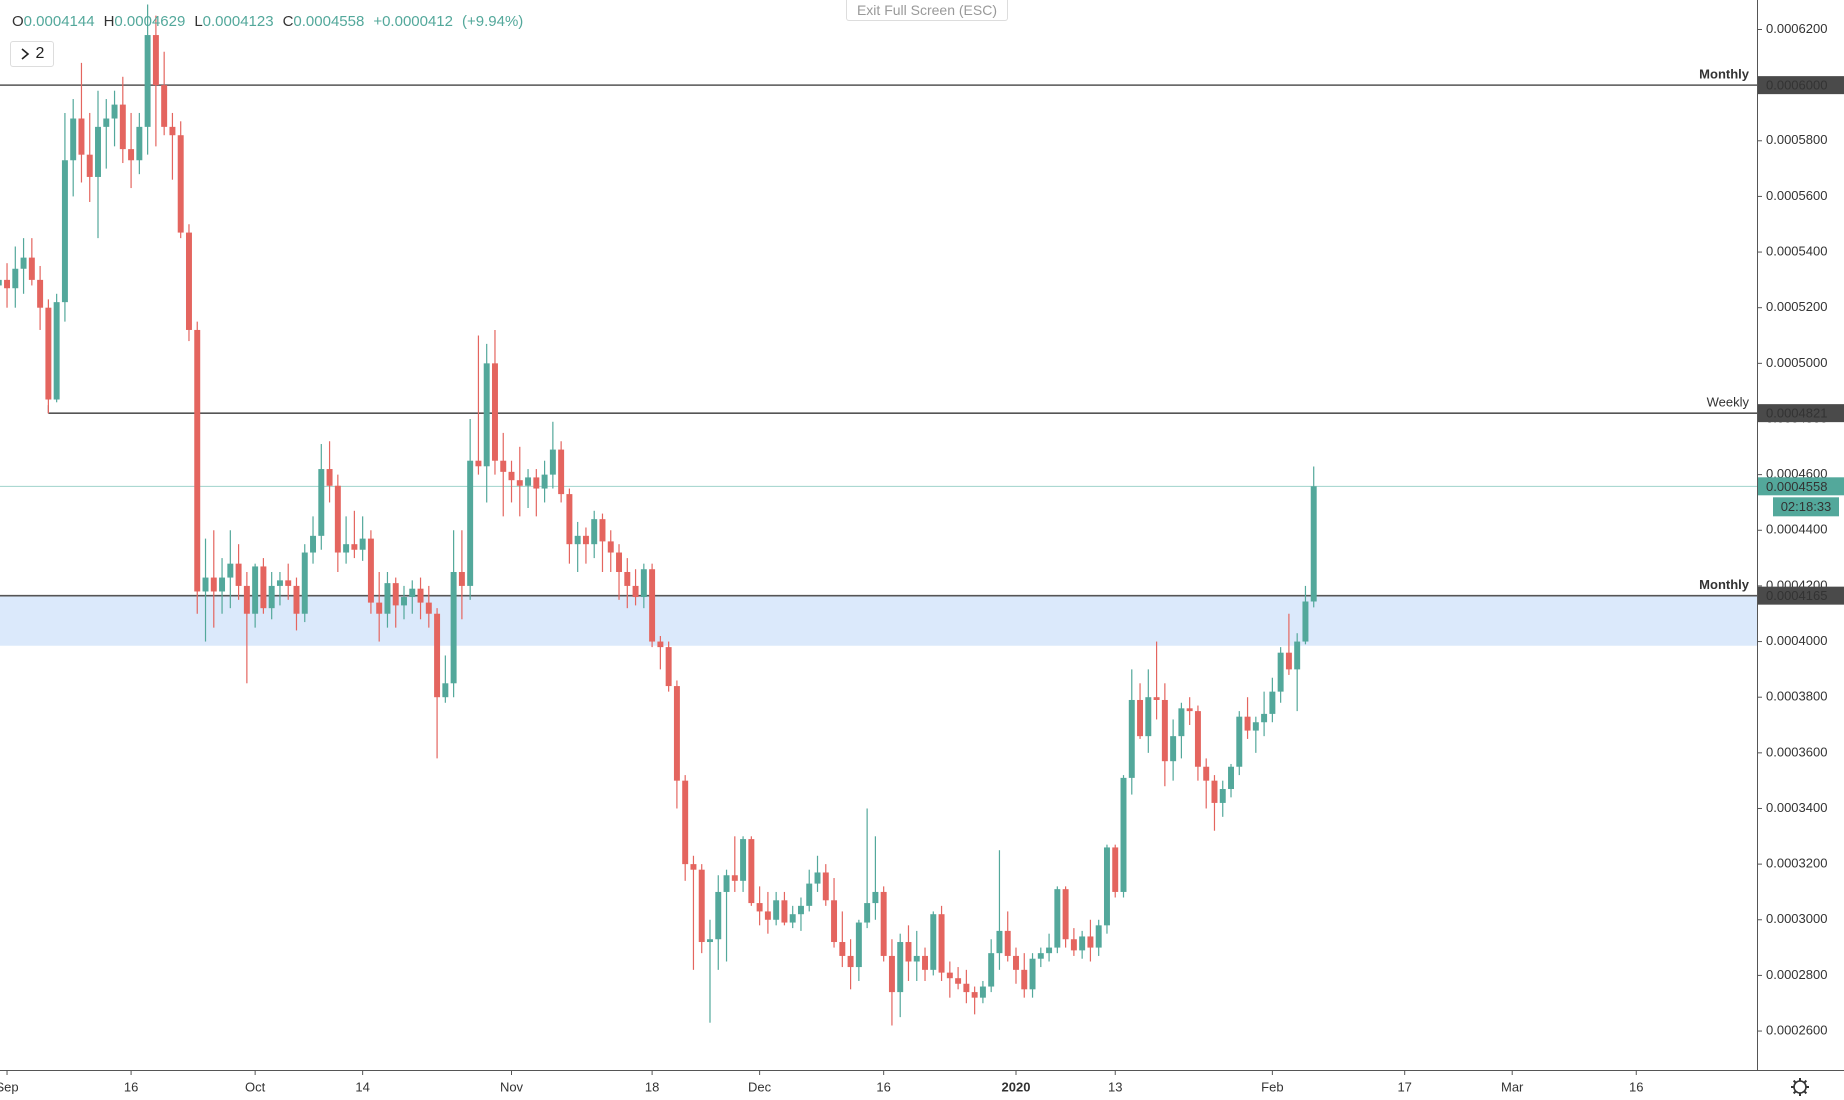 Image resolution: width=1844 pixels, height=1100 pixels. I want to click on y-tick-label: 0.0003800, so click(1796, 696).